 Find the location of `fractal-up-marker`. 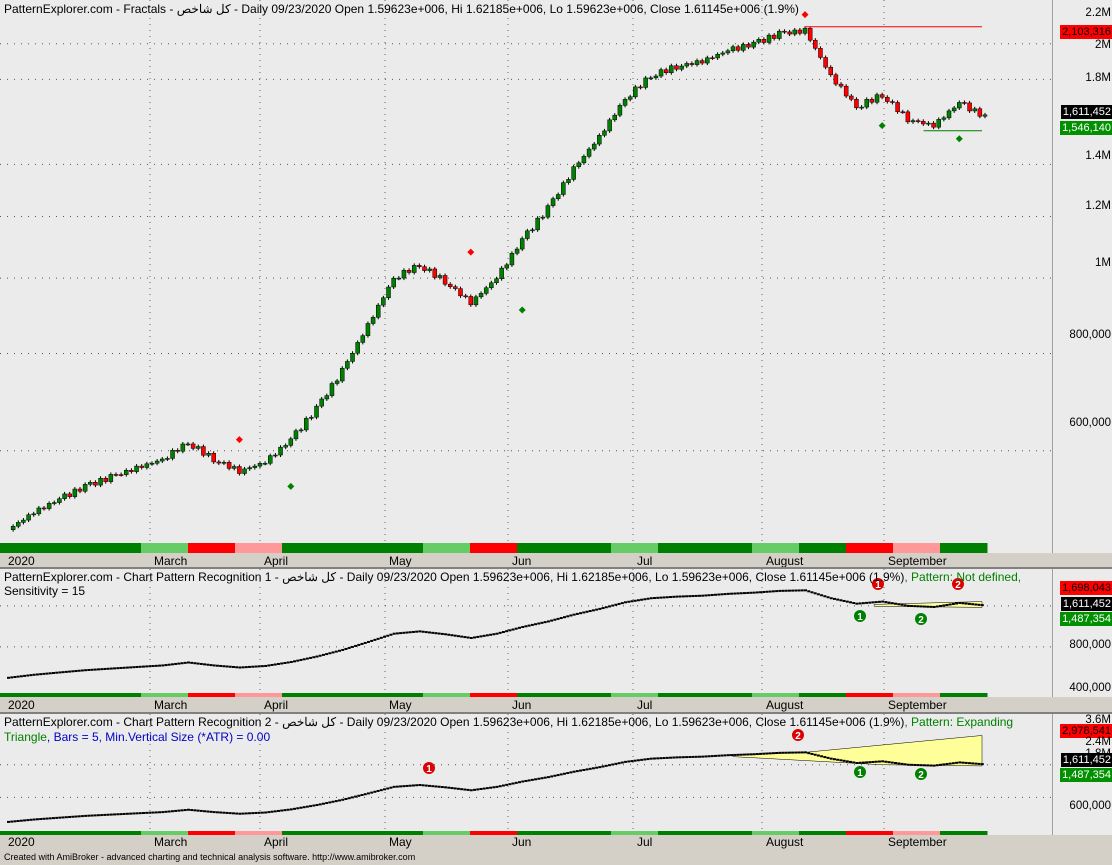

fractal-up-marker is located at coordinates (805, 15).